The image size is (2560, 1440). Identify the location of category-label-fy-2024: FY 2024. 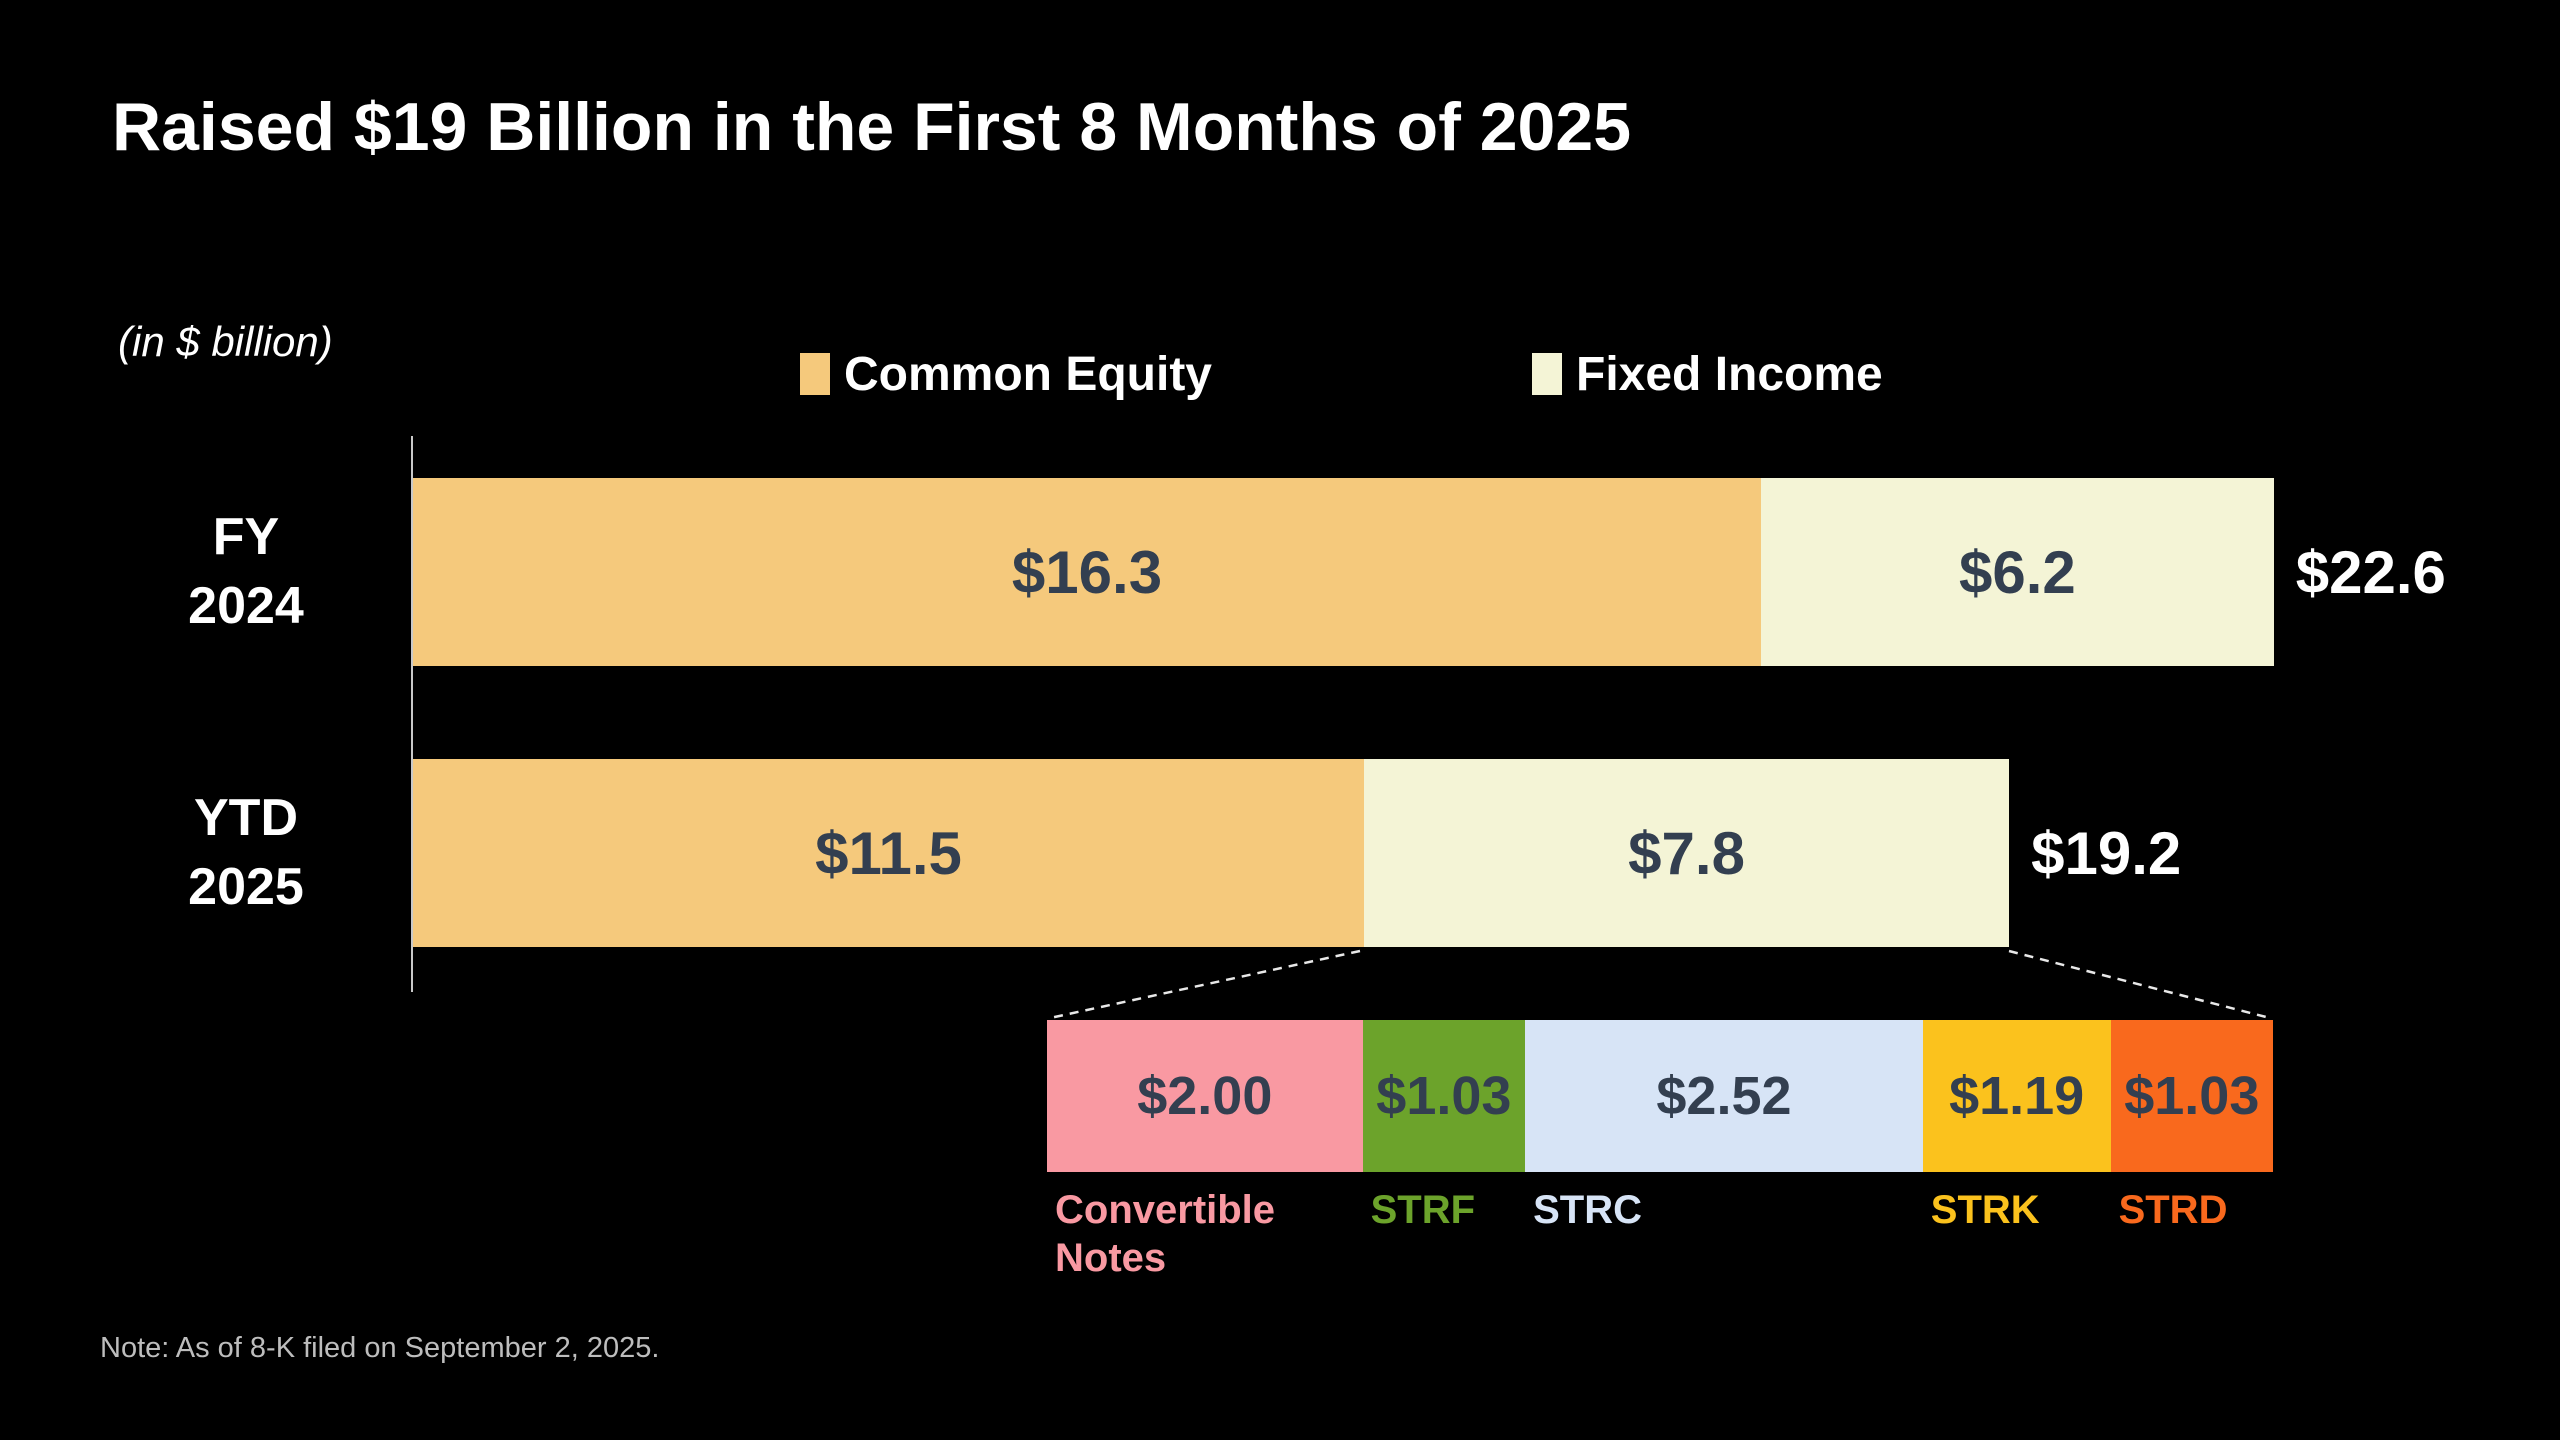
(246, 572).